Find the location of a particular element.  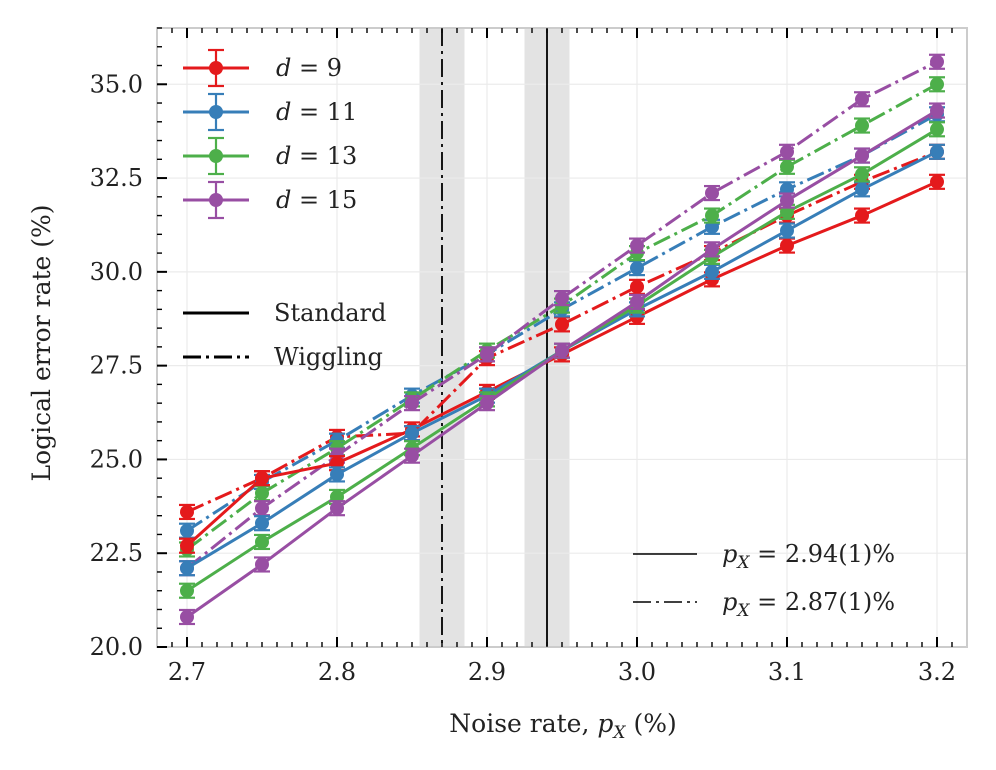

legend-threshold-label: pX = 2.87(1)% is located at coordinates (808, 604).